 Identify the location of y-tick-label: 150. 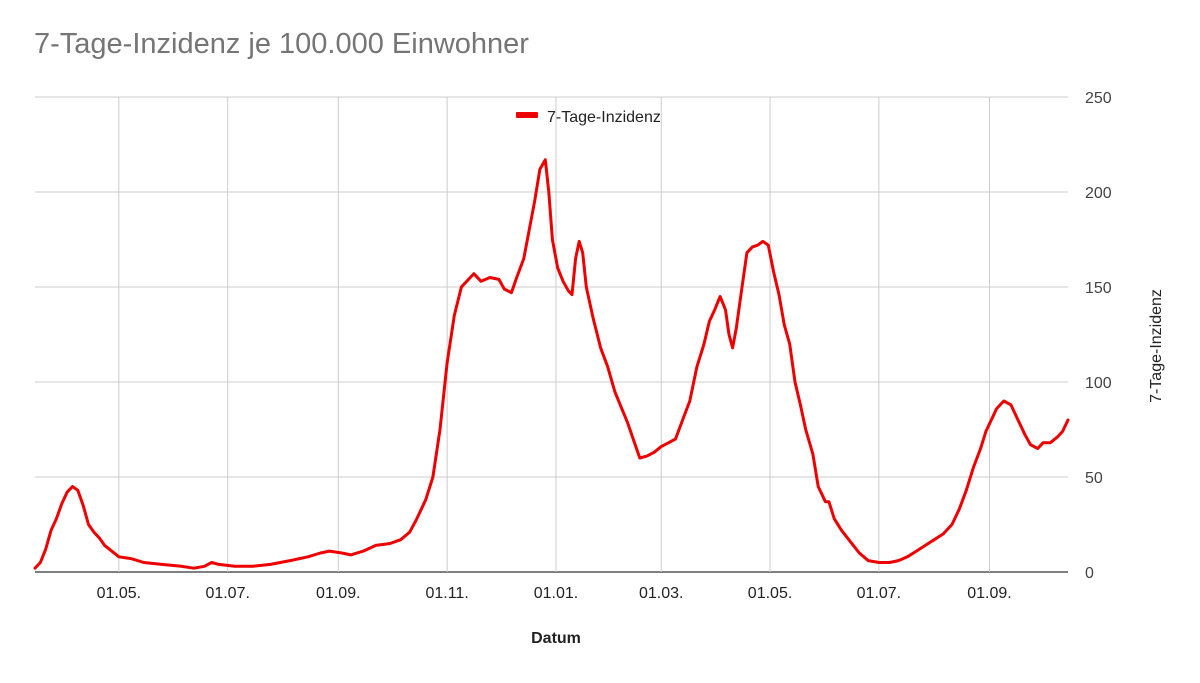
(1098, 288).